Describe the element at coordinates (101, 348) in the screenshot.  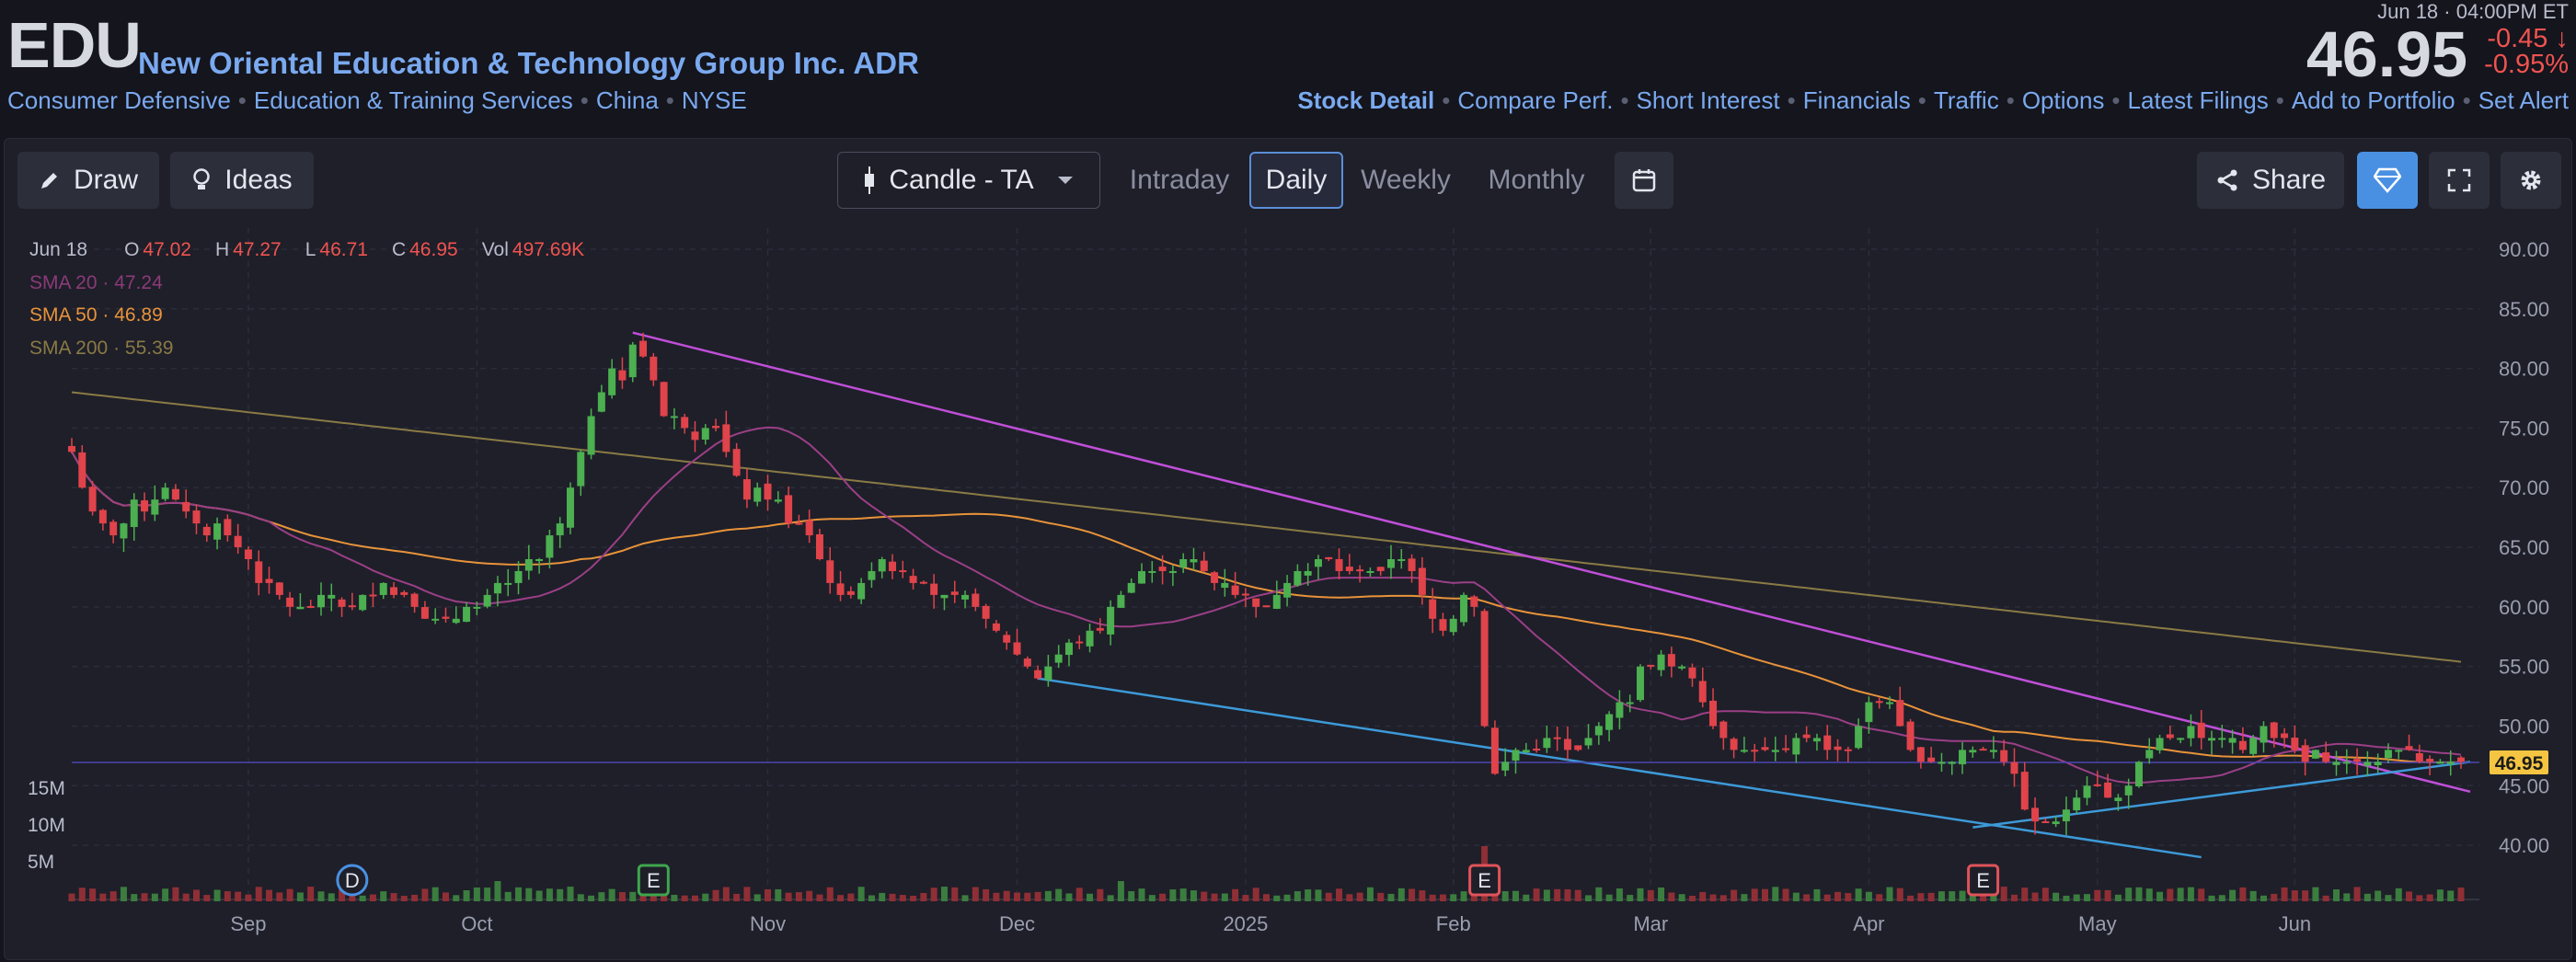
I see `sma200-legend: SMA 200 · 55.39` at that location.